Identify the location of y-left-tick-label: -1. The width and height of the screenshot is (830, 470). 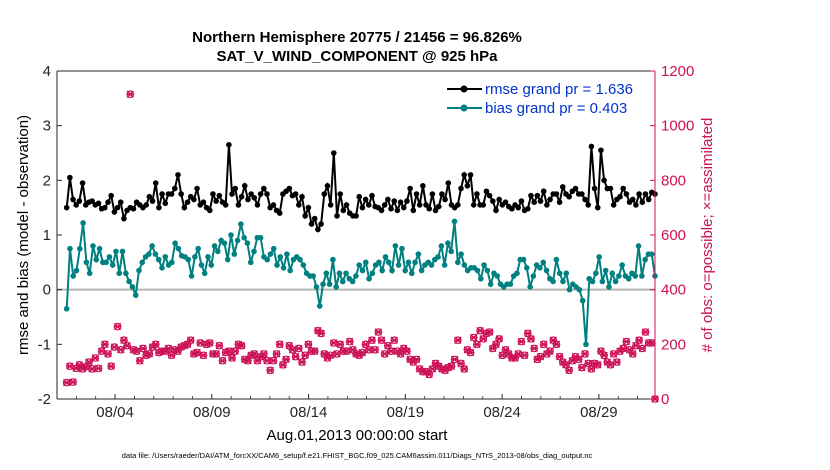
(44, 344).